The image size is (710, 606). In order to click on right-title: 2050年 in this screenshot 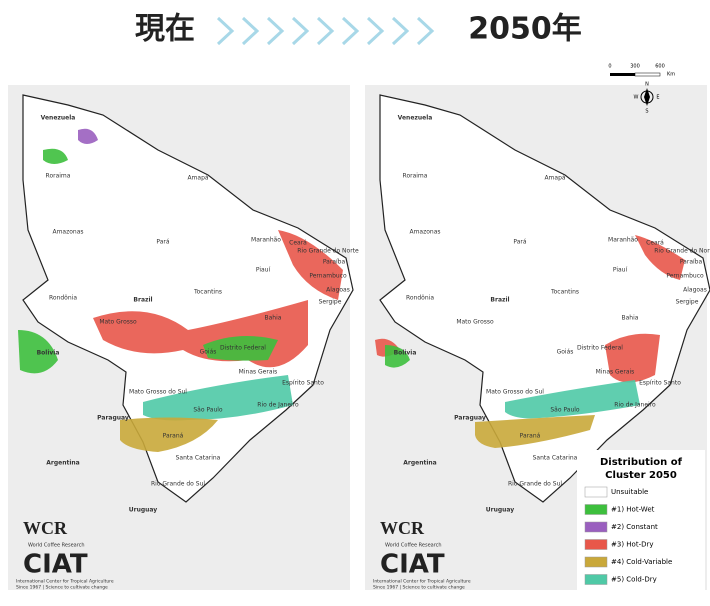, I will do `click(525, 29)`.